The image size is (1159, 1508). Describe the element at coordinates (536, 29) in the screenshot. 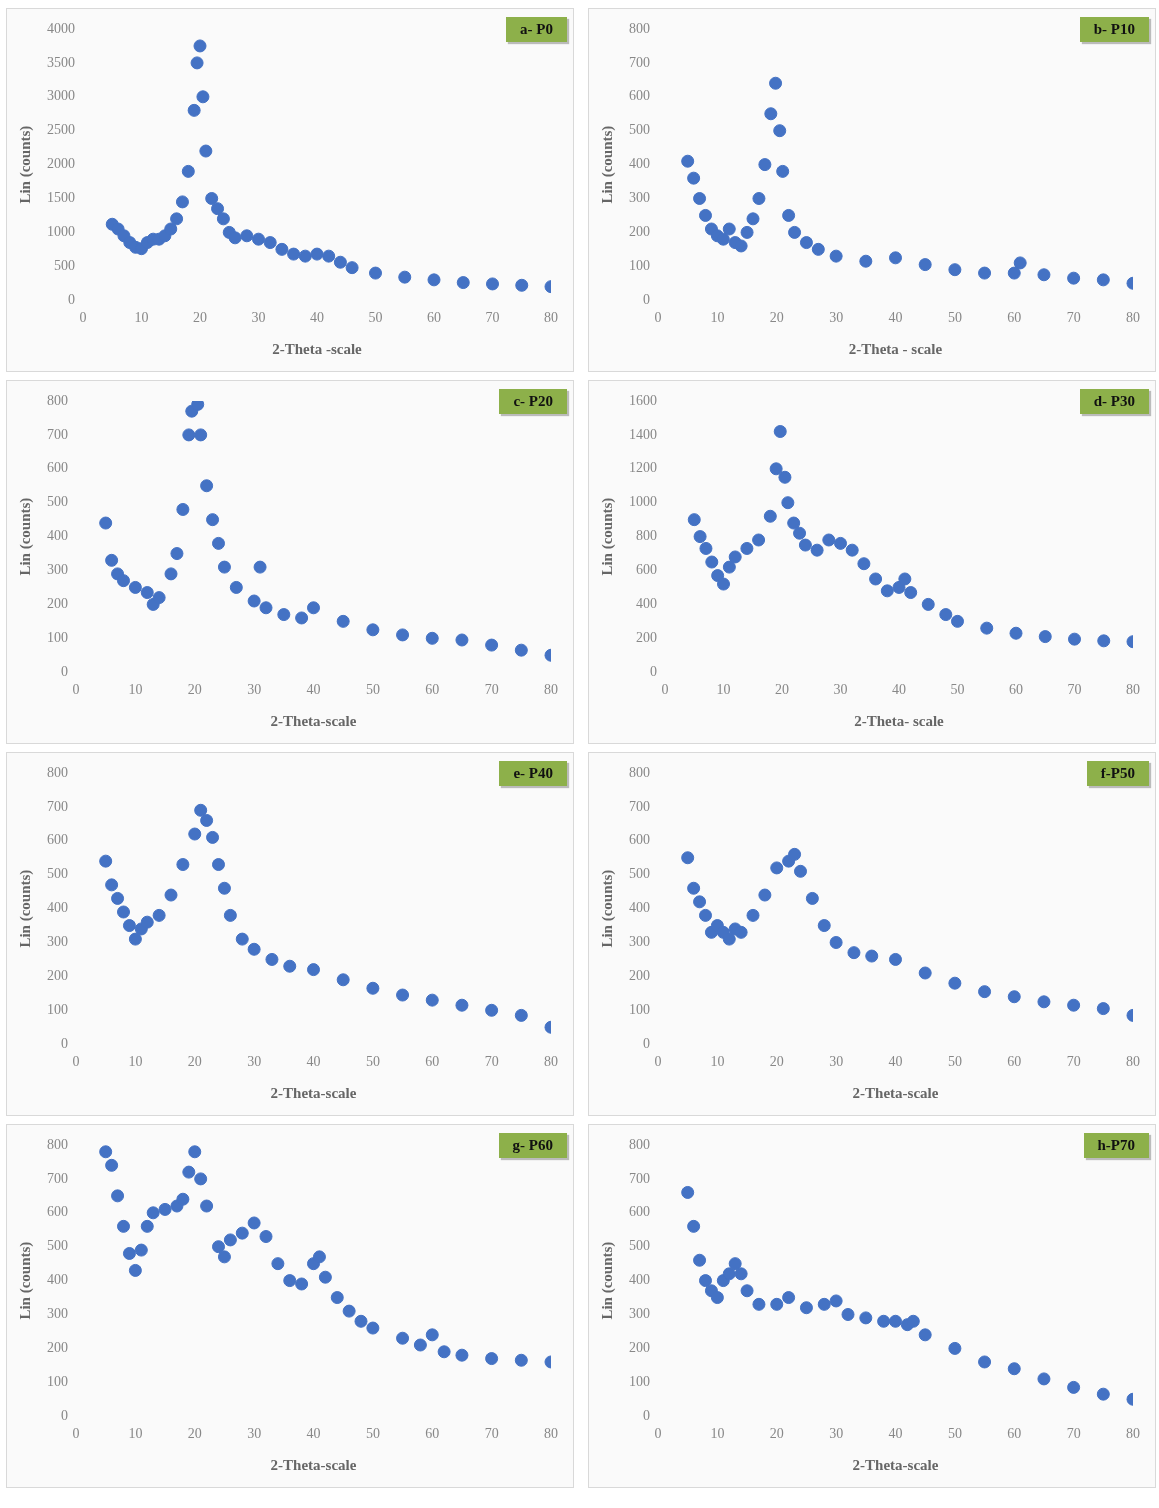

I see `chart-title: a- P0` at that location.